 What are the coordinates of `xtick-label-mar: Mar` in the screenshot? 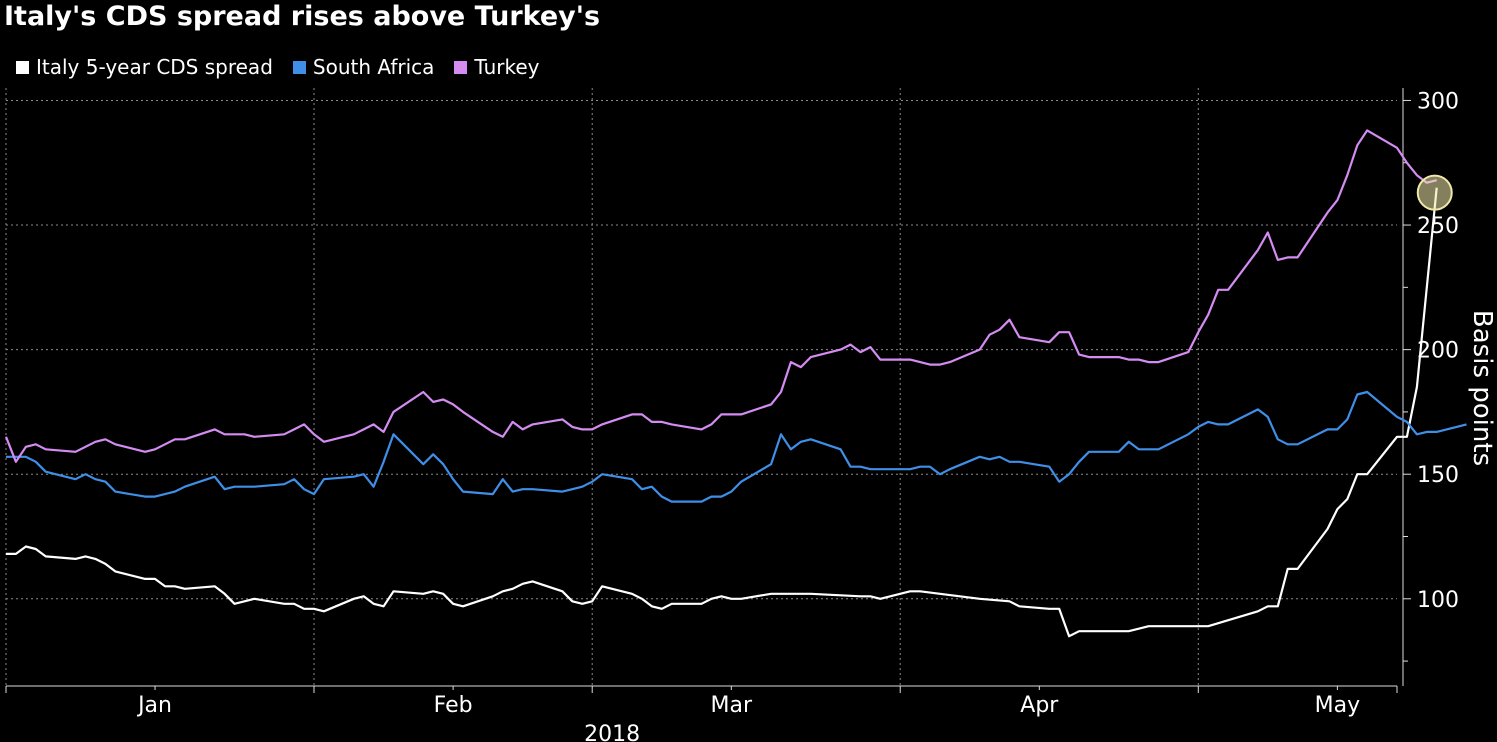 It's located at (732, 705).